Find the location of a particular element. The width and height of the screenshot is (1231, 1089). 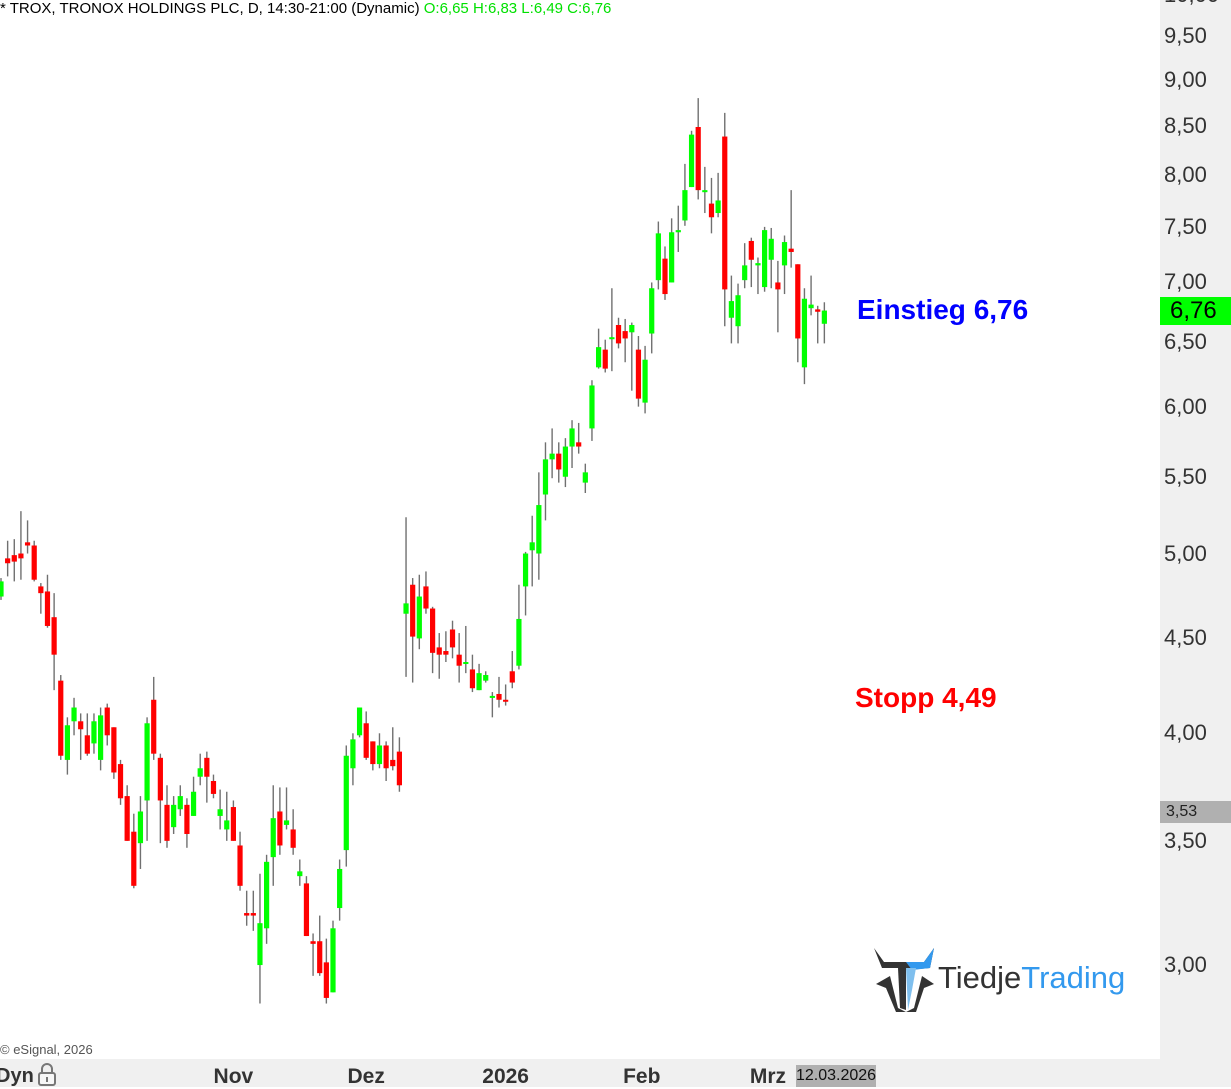

entry-annotation: Einstieg 6,76 is located at coordinates (943, 309).